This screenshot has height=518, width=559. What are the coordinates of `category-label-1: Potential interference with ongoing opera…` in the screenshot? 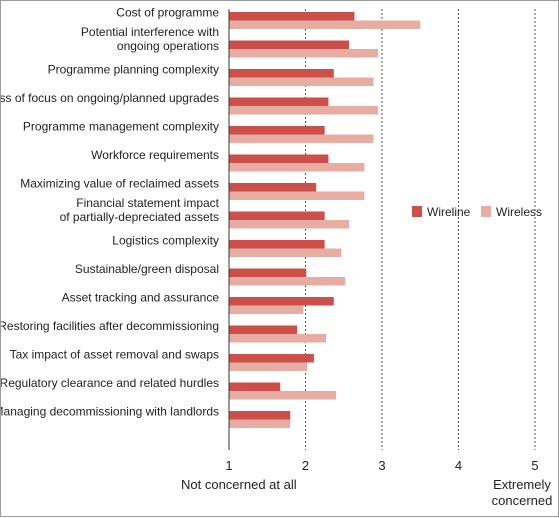 It's located at (150, 39).